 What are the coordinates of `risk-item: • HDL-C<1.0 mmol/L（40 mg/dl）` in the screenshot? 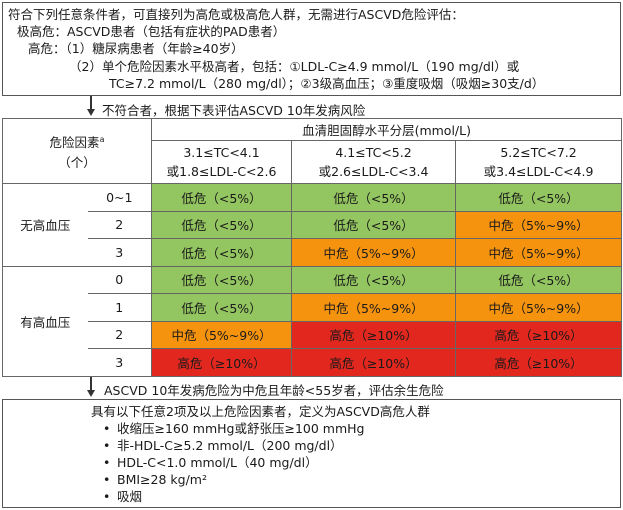 It's located at (210, 462).